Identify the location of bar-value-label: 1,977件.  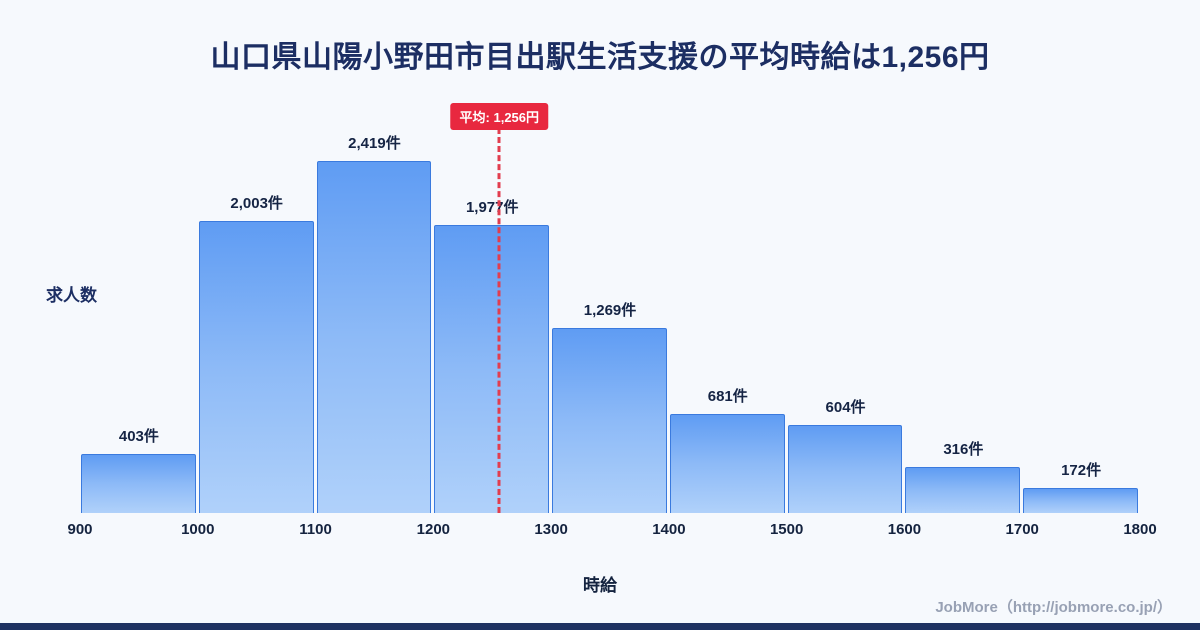
(492, 207).